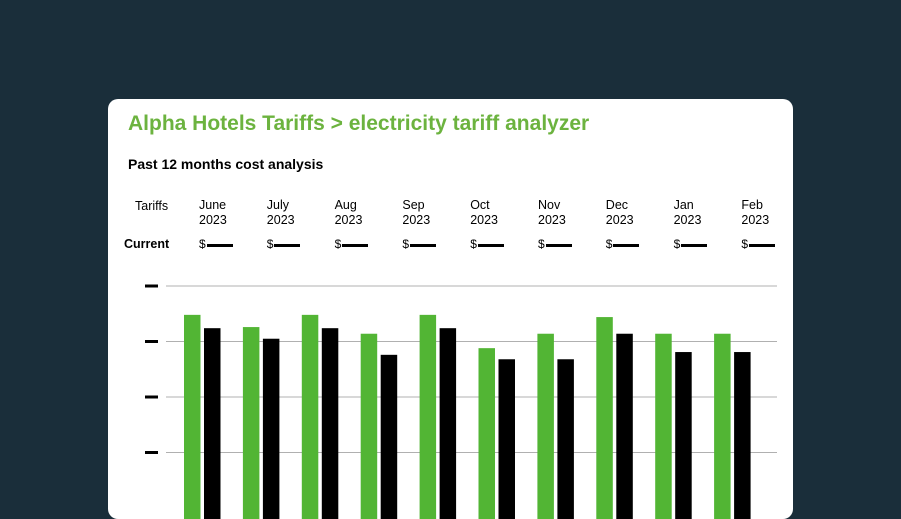 The height and width of the screenshot is (519, 901). I want to click on month-header: Jan 2023, so click(688, 213).